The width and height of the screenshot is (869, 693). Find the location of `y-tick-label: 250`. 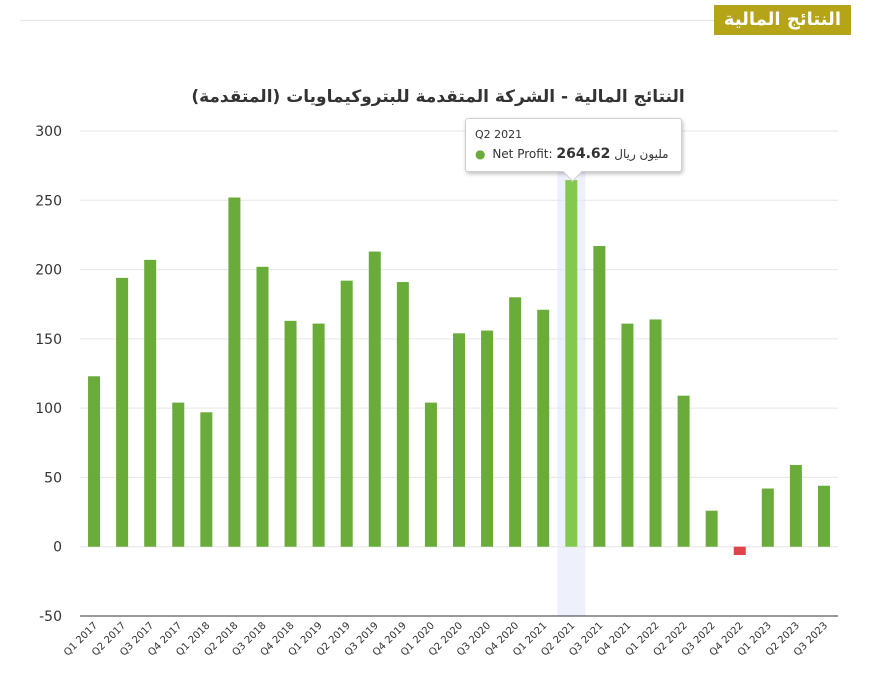

y-tick-label: 250 is located at coordinates (48, 201).